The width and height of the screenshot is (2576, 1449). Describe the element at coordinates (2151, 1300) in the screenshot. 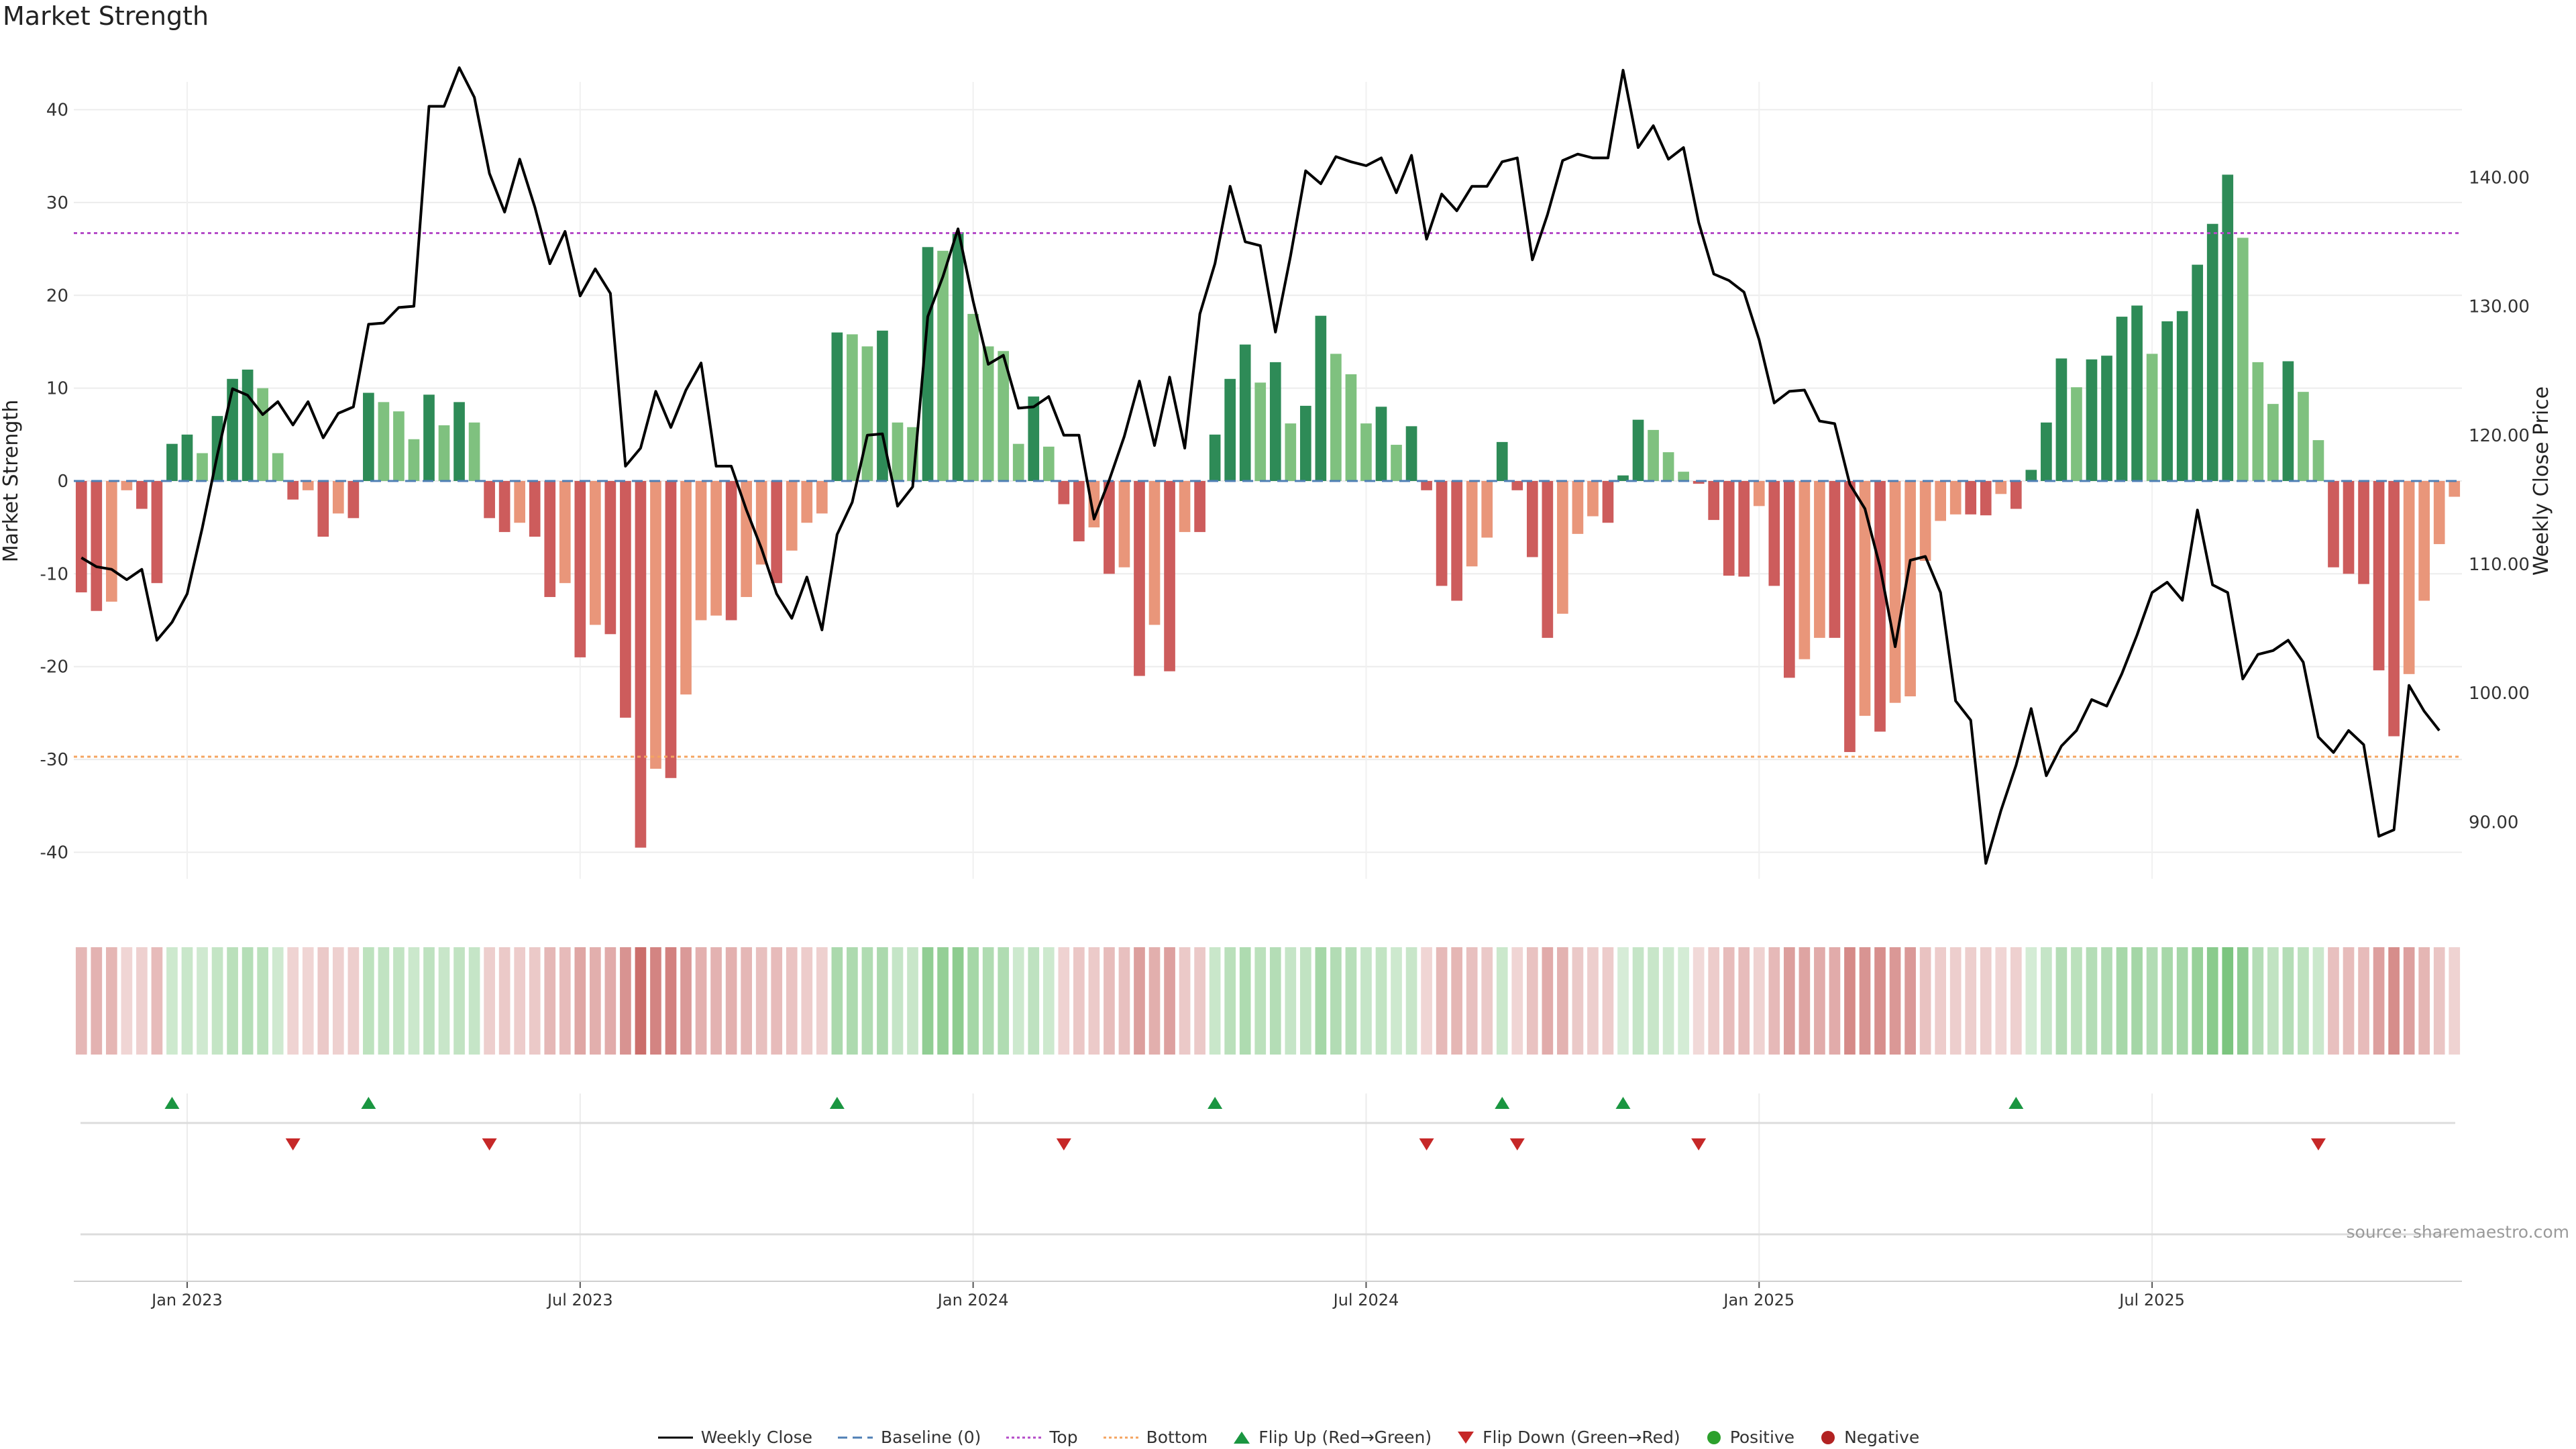

I see `x-tick-label: Jul 2025` at that location.